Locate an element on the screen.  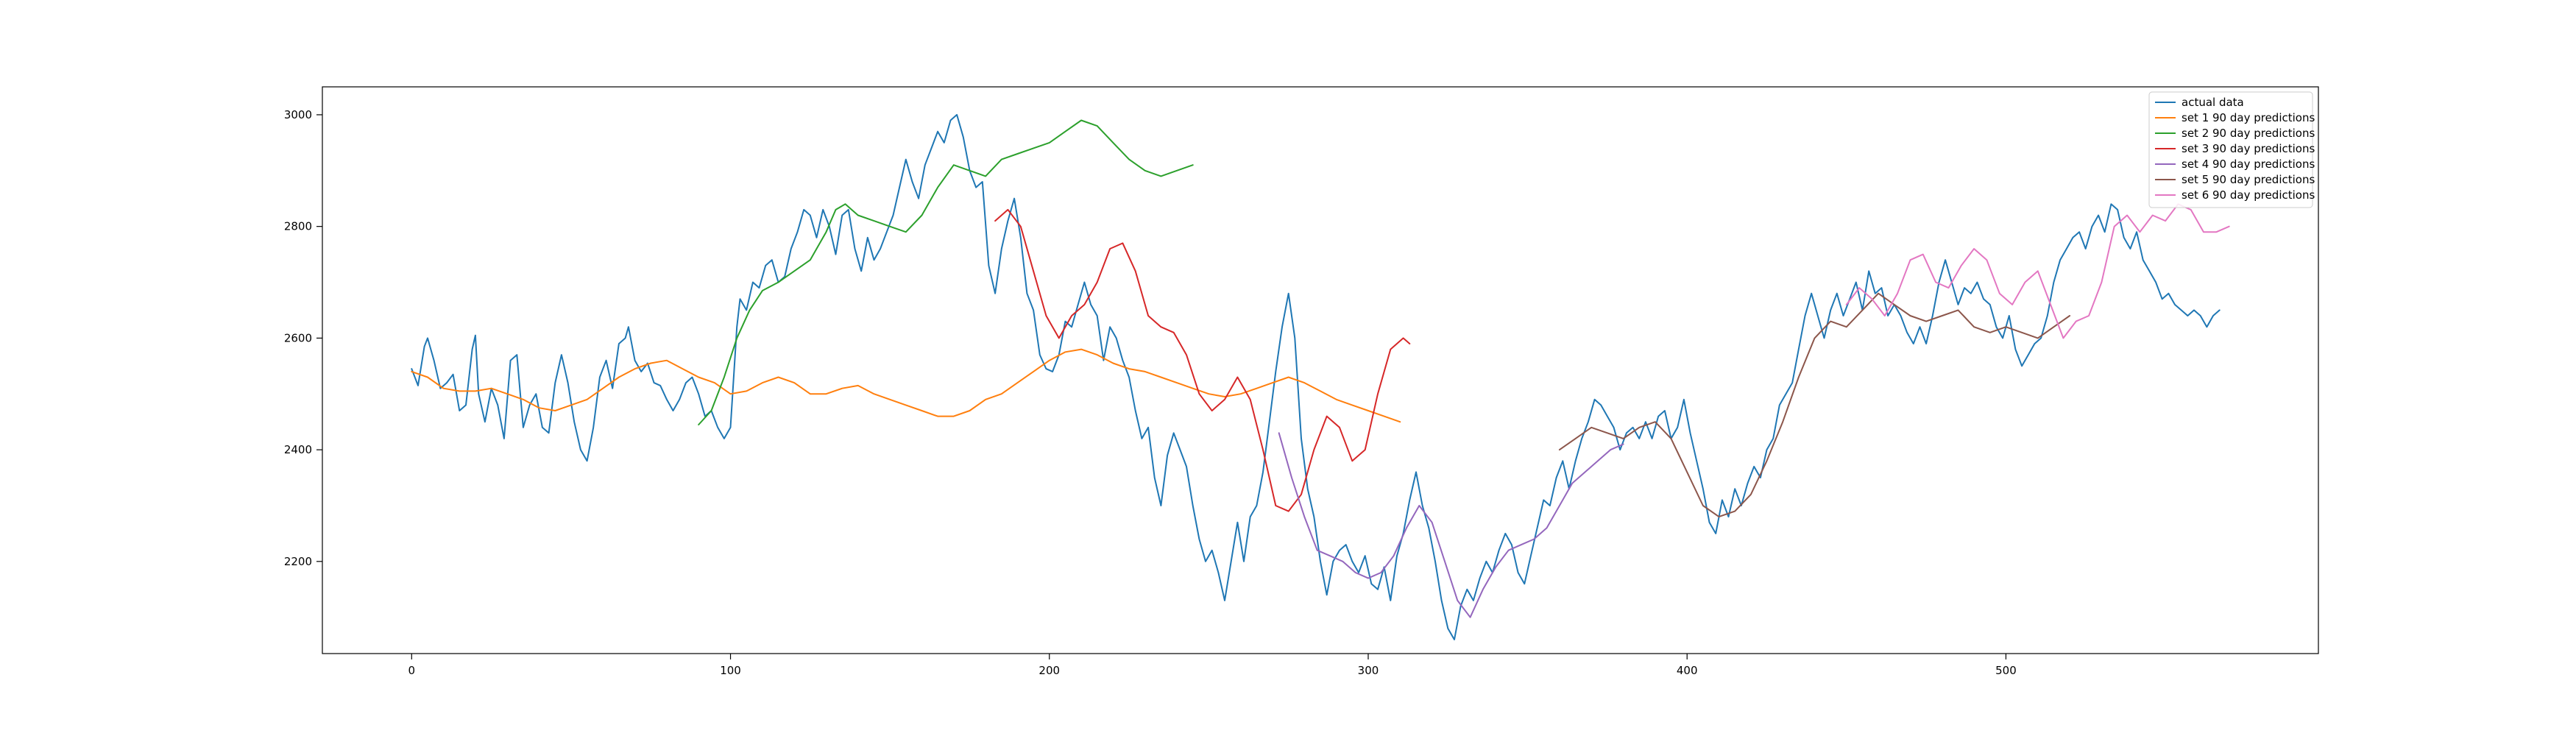
y-tick-label: 2400 is located at coordinates (298, 449).